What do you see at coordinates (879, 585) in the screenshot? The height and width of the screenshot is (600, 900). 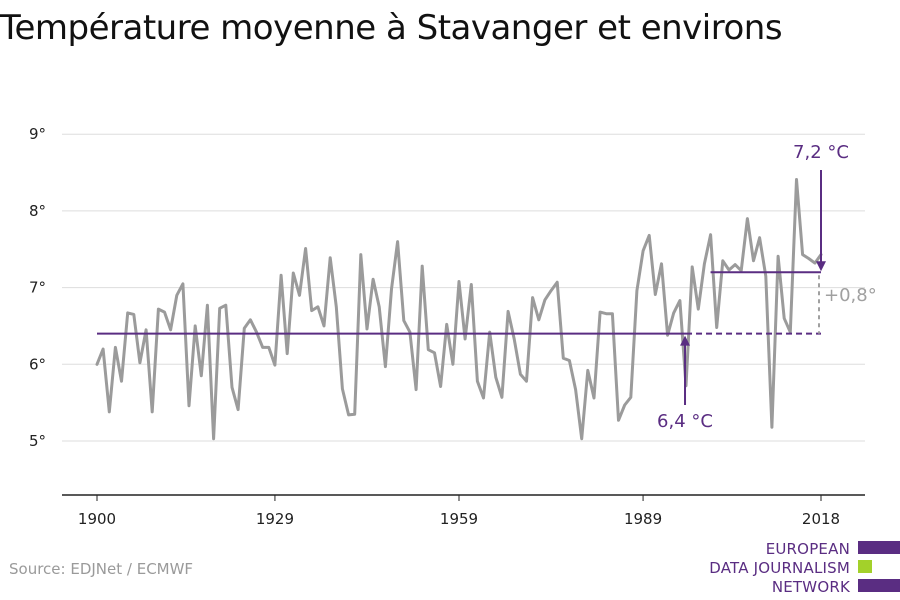 I see `logo-bar-purple-bottom` at bounding box center [879, 585].